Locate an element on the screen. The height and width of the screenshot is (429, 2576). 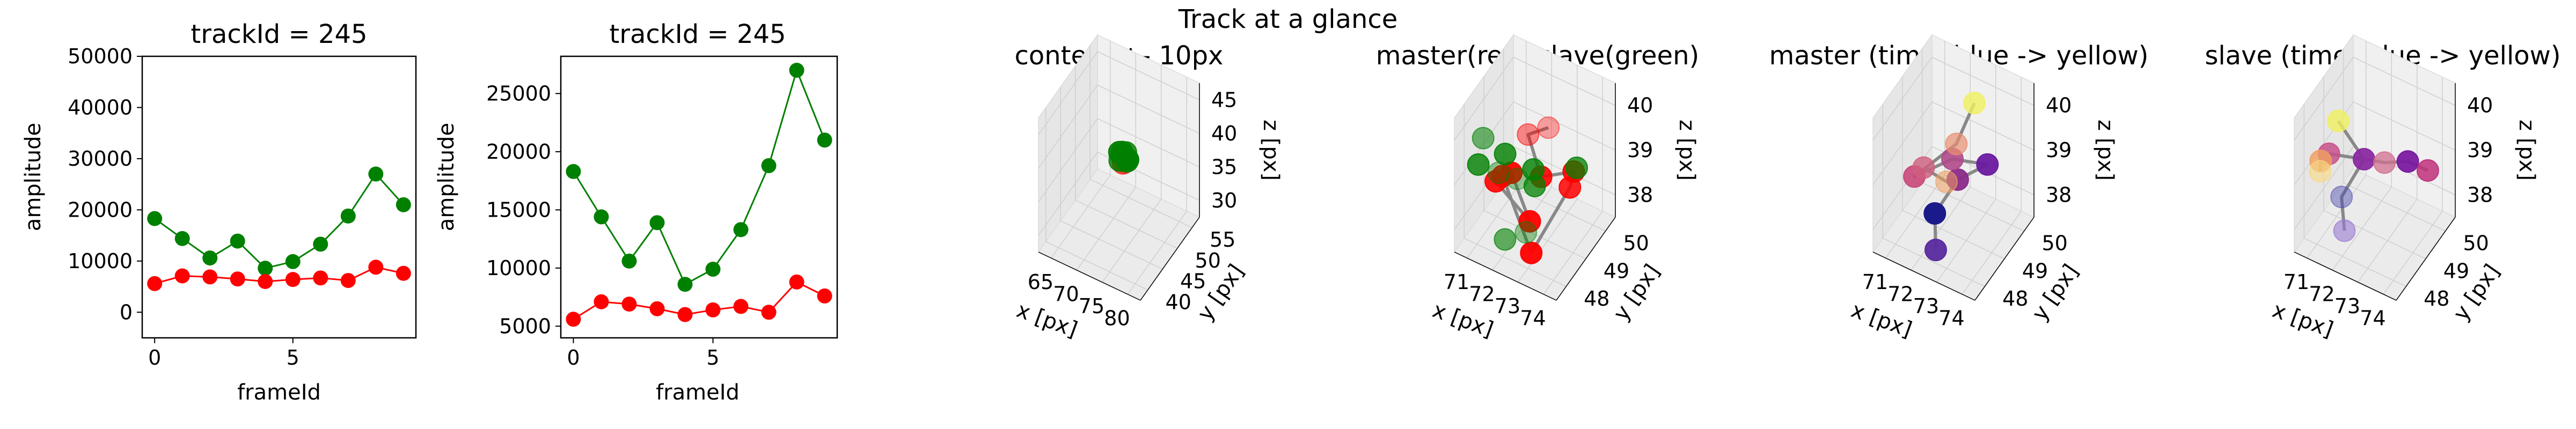
y-tick-label: 5000 is located at coordinates (525, 326).